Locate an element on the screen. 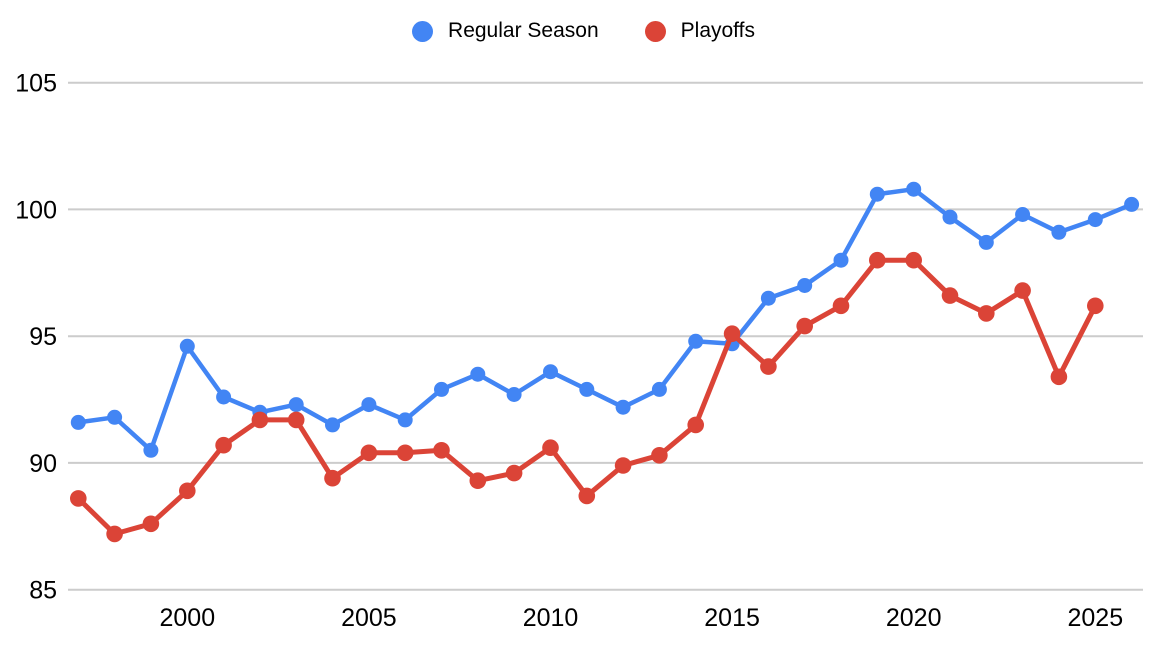 The height and width of the screenshot is (656, 1167). legend-label-regular-season: Regular Season is located at coordinates (523, 30).